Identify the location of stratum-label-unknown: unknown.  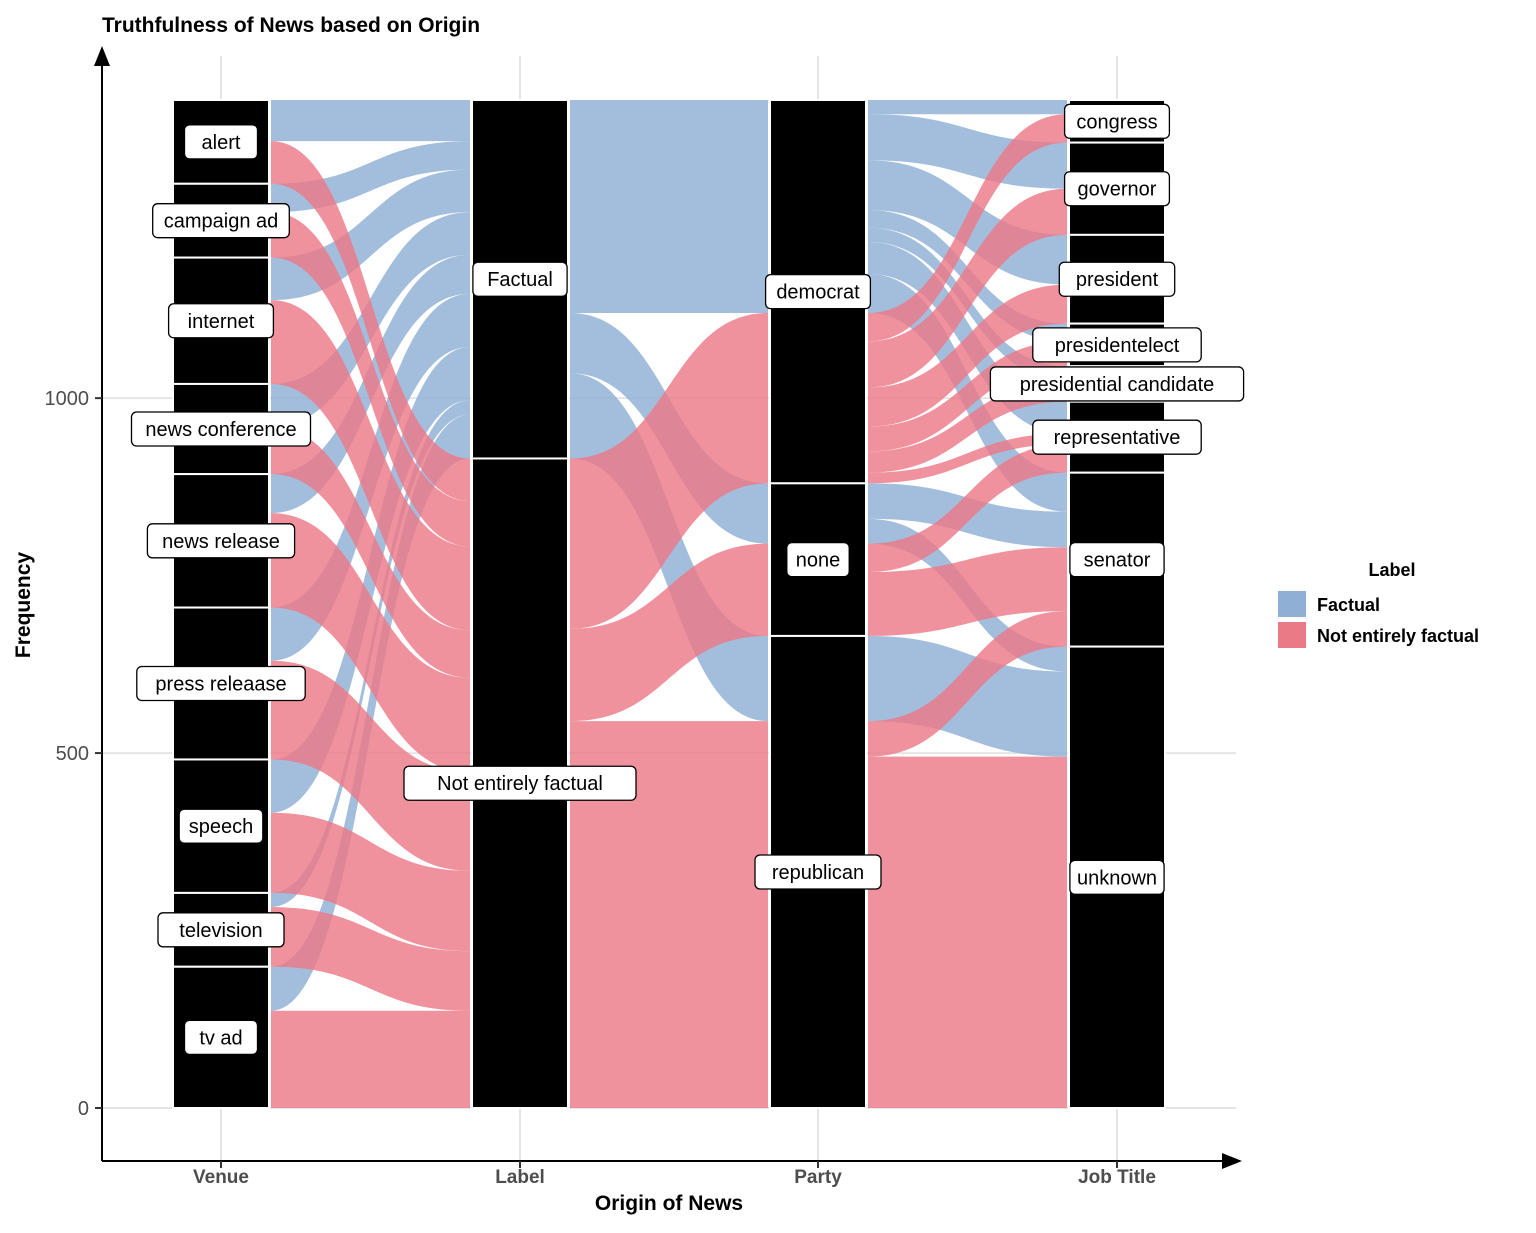
(1117, 878).